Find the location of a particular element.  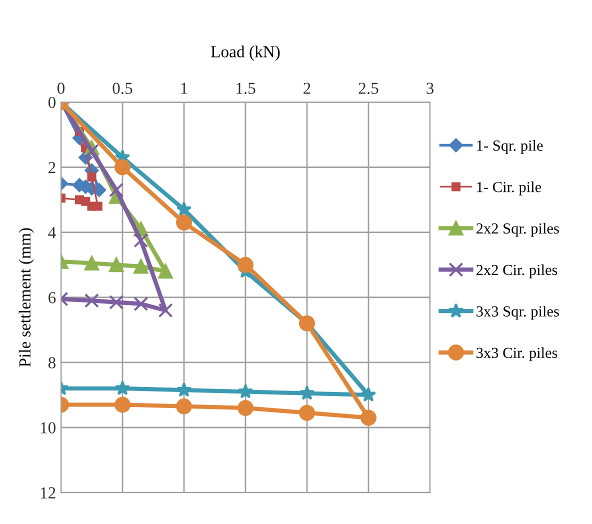

y-tick-label: 10 is located at coordinates (48, 428).